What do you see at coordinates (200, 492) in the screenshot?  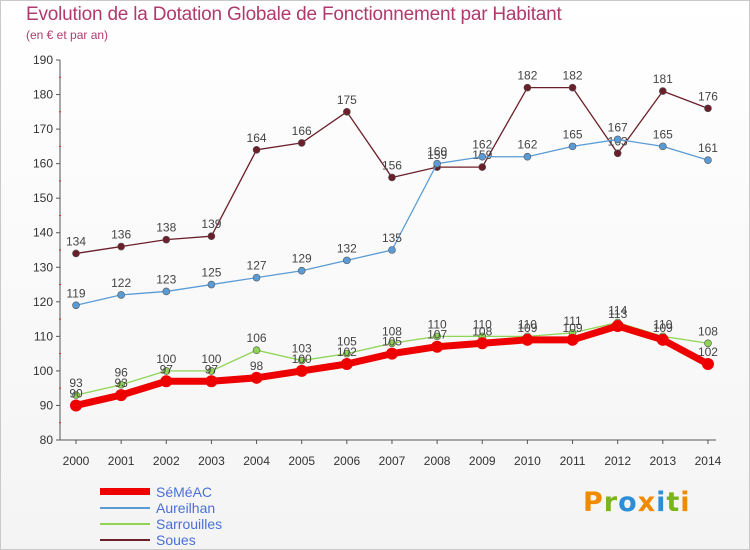 I see `legend-item-s-m-ac: SéMéAC` at bounding box center [200, 492].